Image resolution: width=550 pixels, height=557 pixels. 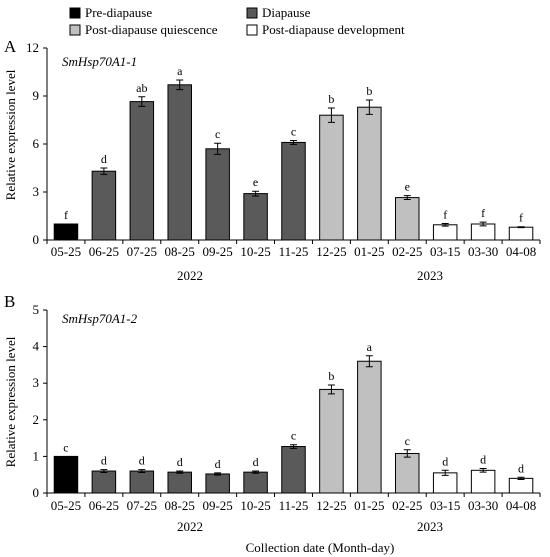 I want to click on panel-b-x-tick-label: 06-25, so click(x=104, y=505).